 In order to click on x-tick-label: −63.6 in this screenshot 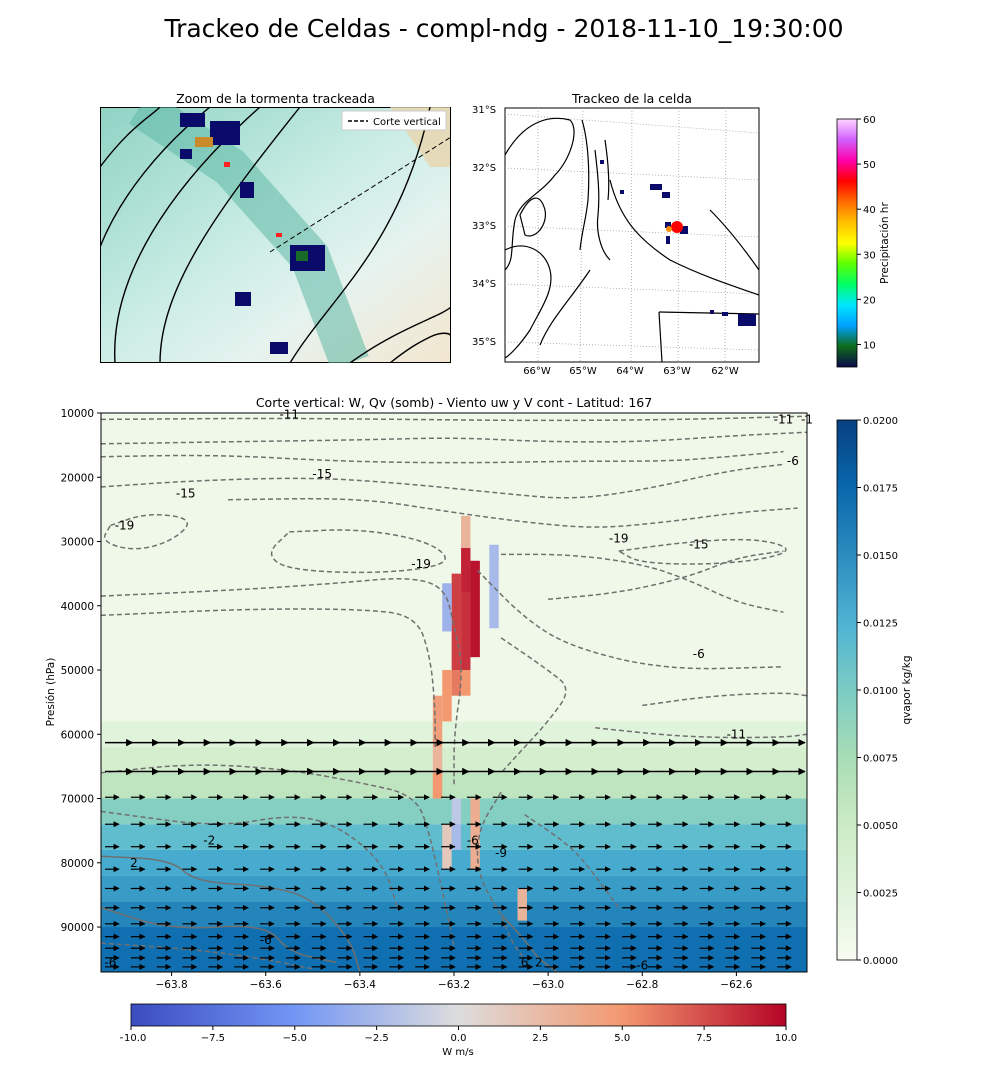, I will do `click(266, 985)`.